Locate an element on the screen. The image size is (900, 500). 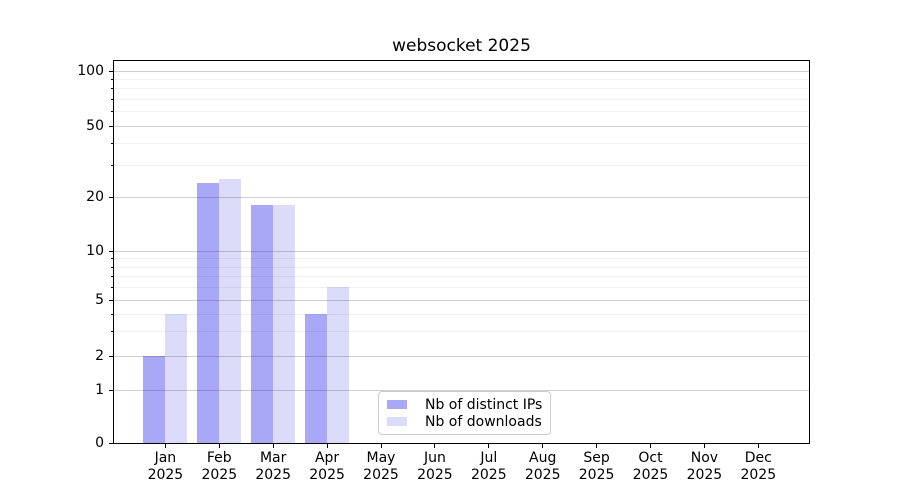
x-tick-label: Oct 2025 is located at coordinates (651, 467).